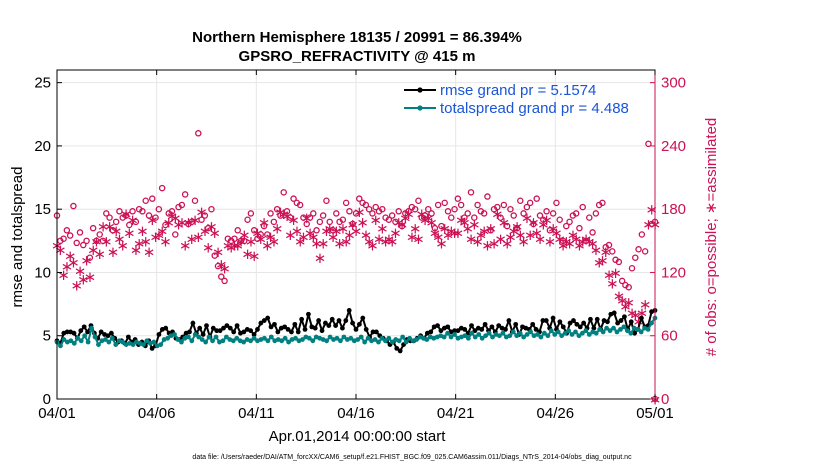 Image resolution: width=830 pixels, height=470 pixels. What do you see at coordinates (157, 413) in the screenshot?
I see `x-tick-label: 04/06` at bounding box center [157, 413].